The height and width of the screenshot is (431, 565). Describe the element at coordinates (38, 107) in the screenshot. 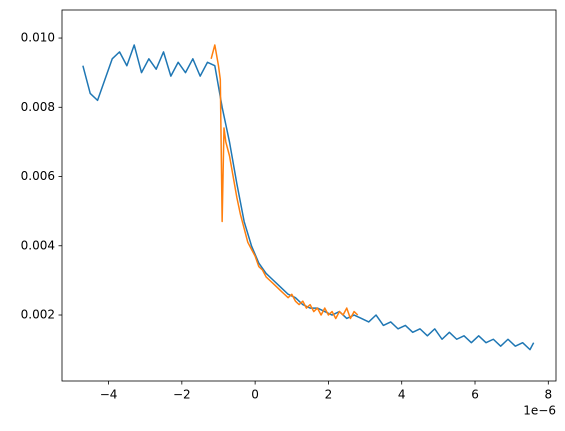

I see `y-tick-label: 0.008` at that location.